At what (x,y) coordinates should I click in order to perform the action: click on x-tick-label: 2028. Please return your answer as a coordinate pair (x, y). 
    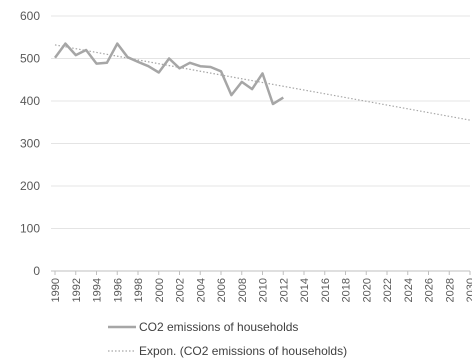
    Looking at the image, I should click on (450, 290).